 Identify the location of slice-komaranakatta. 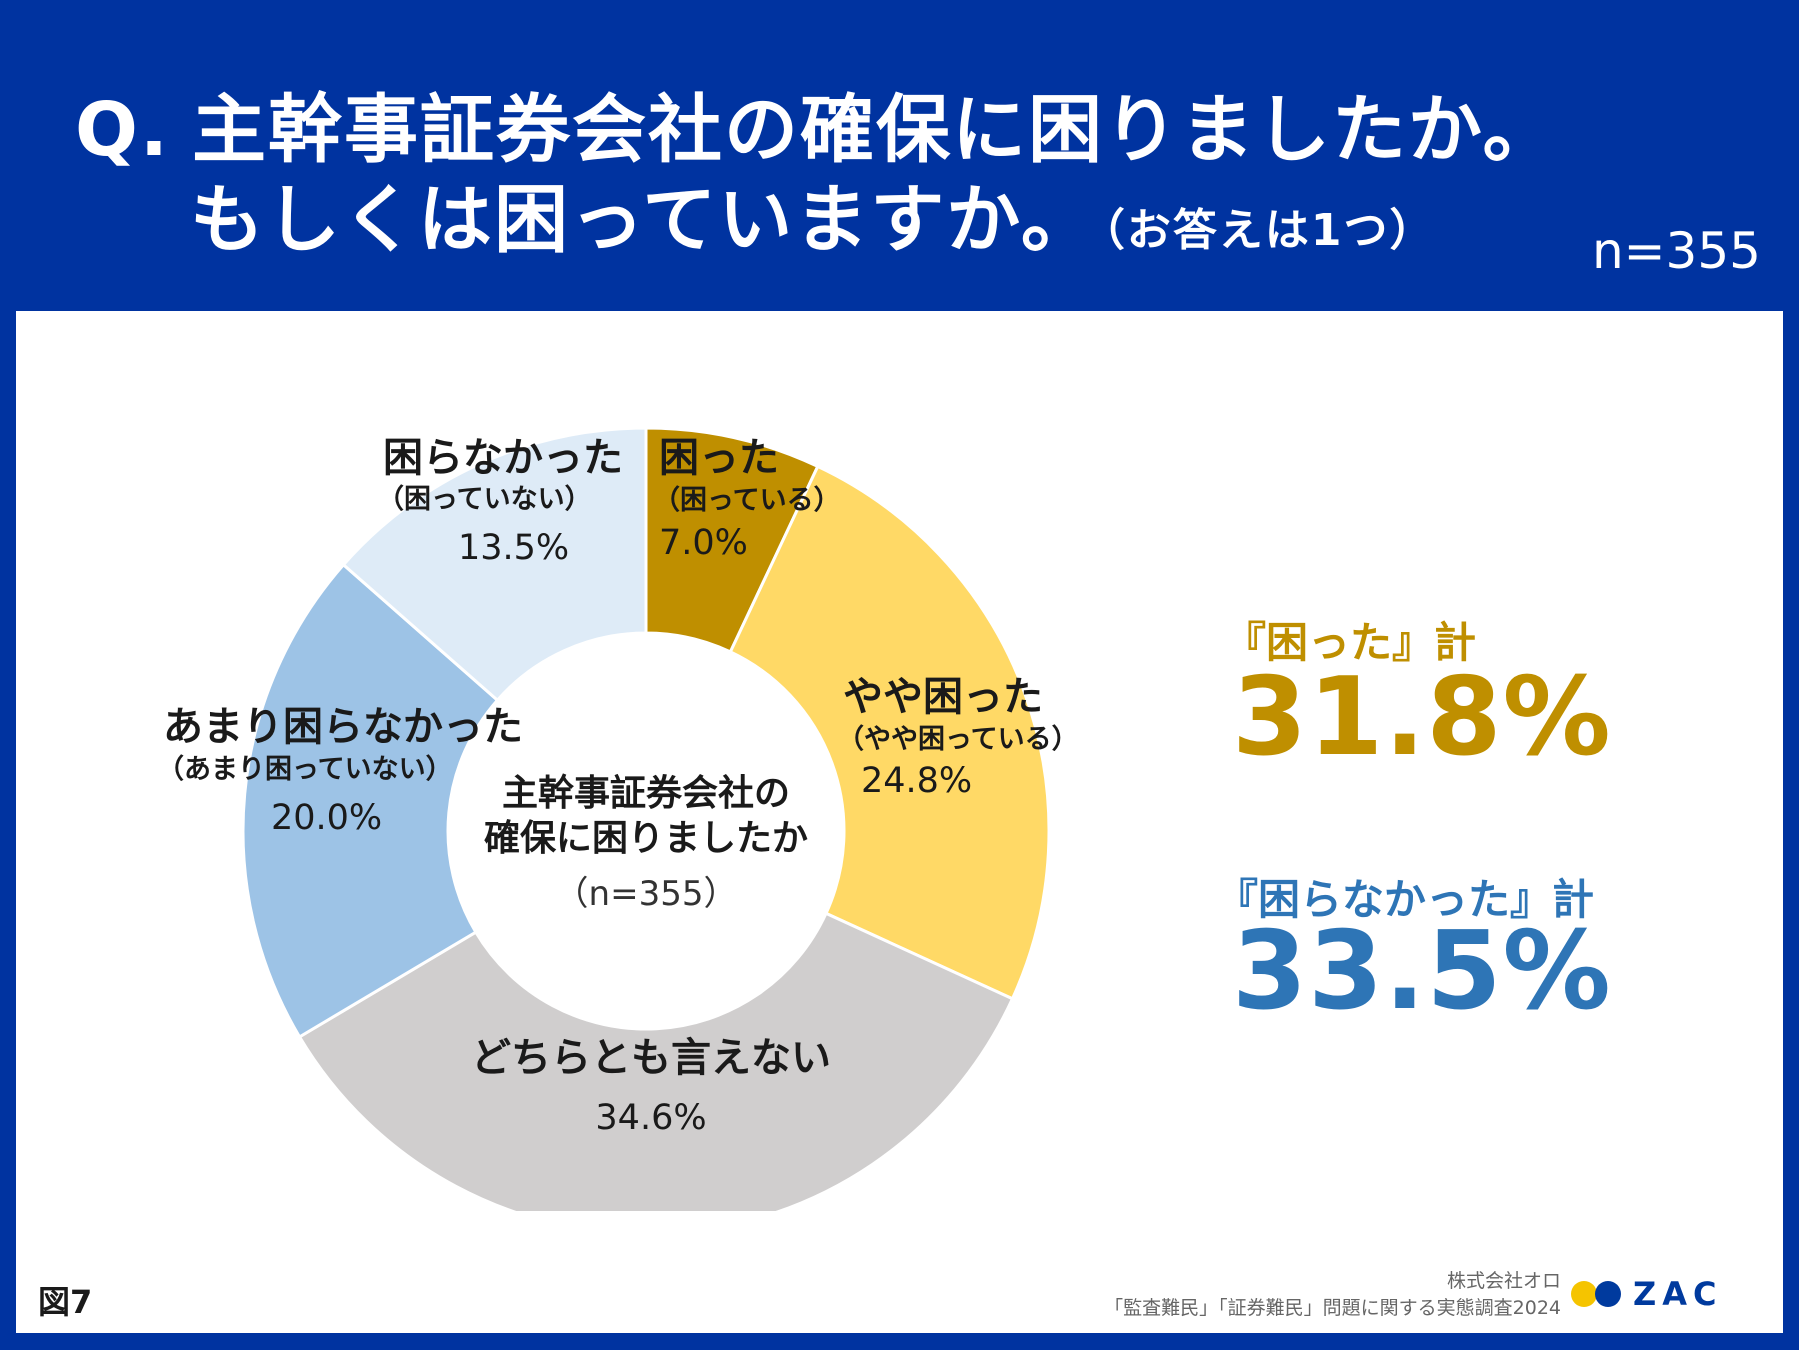
(494, 564).